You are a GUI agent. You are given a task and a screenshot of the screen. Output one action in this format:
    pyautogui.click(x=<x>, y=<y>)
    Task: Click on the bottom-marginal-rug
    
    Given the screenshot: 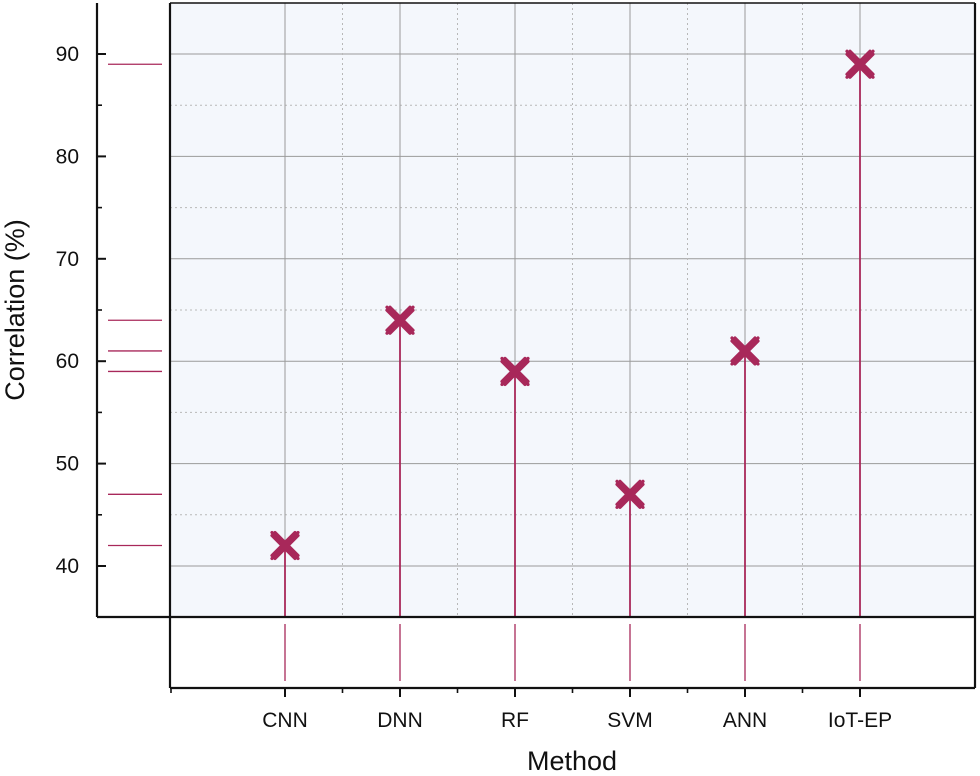 What is the action you would take?
    pyautogui.click(x=572, y=652)
    